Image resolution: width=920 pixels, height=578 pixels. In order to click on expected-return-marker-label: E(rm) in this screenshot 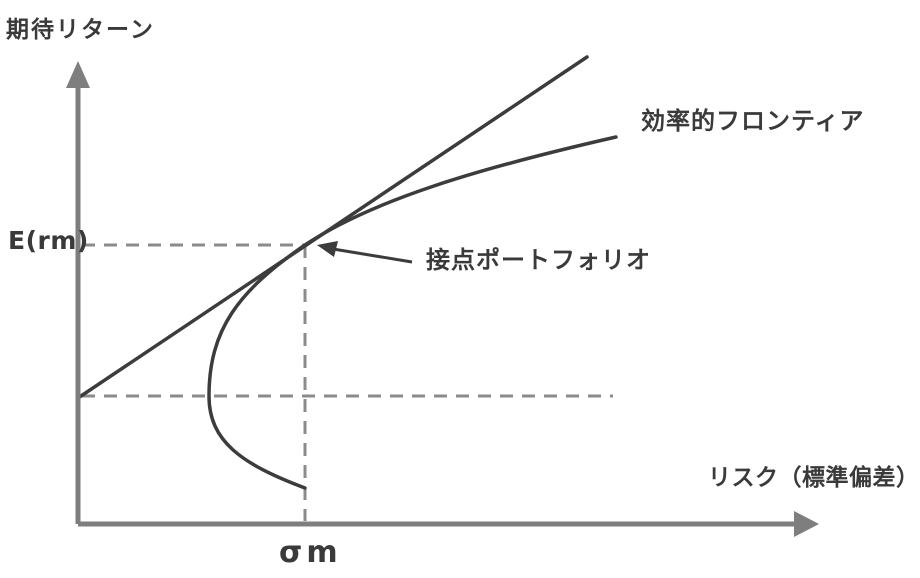, I will do `click(48, 240)`.